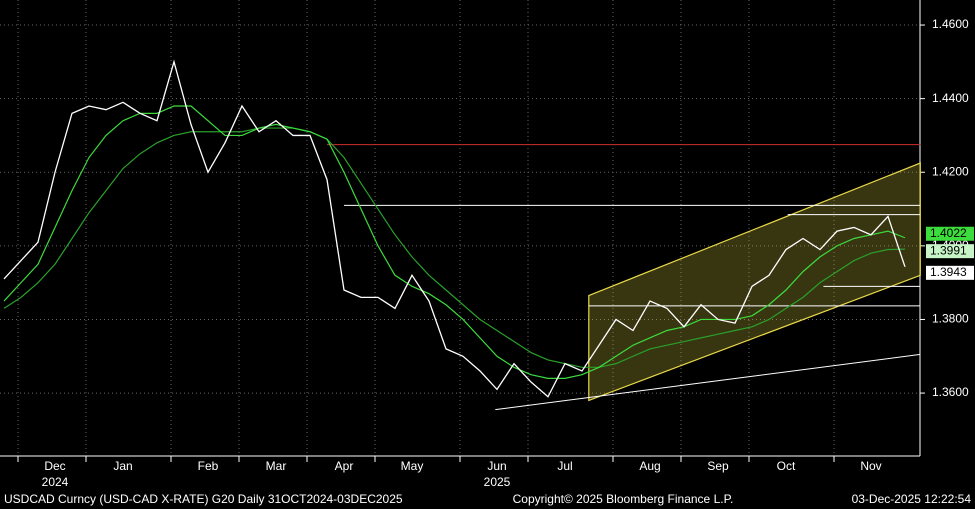 The width and height of the screenshot is (975, 509). What do you see at coordinates (208, 466) in the screenshot?
I see `x-tick-label: Feb` at bounding box center [208, 466].